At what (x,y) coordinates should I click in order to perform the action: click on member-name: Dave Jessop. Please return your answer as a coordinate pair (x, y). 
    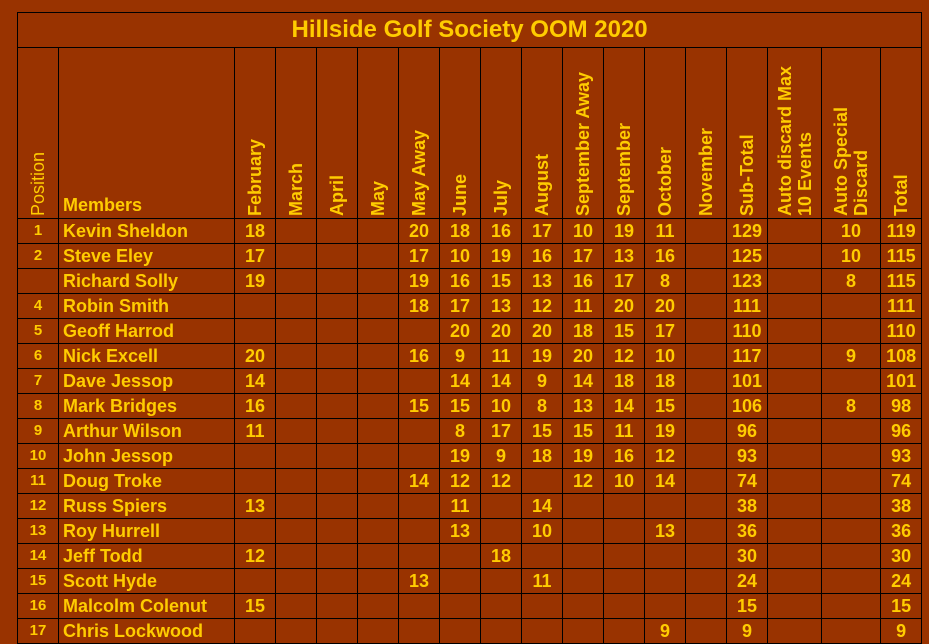
    Looking at the image, I should click on (146, 381).